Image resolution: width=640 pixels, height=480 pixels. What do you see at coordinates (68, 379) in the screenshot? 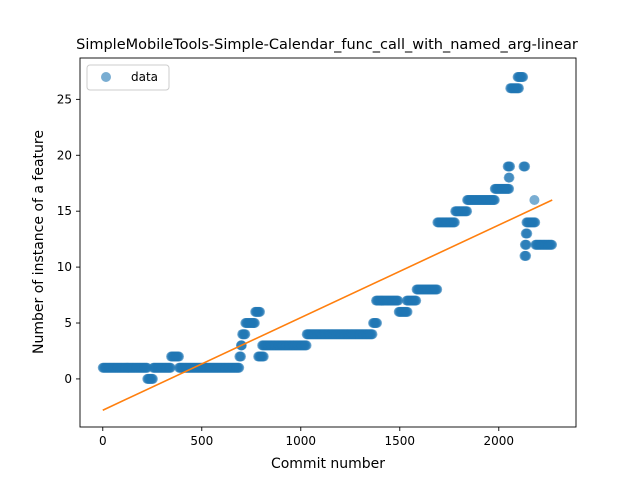
I see `y-tick-label-0: 0` at bounding box center [68, 379].